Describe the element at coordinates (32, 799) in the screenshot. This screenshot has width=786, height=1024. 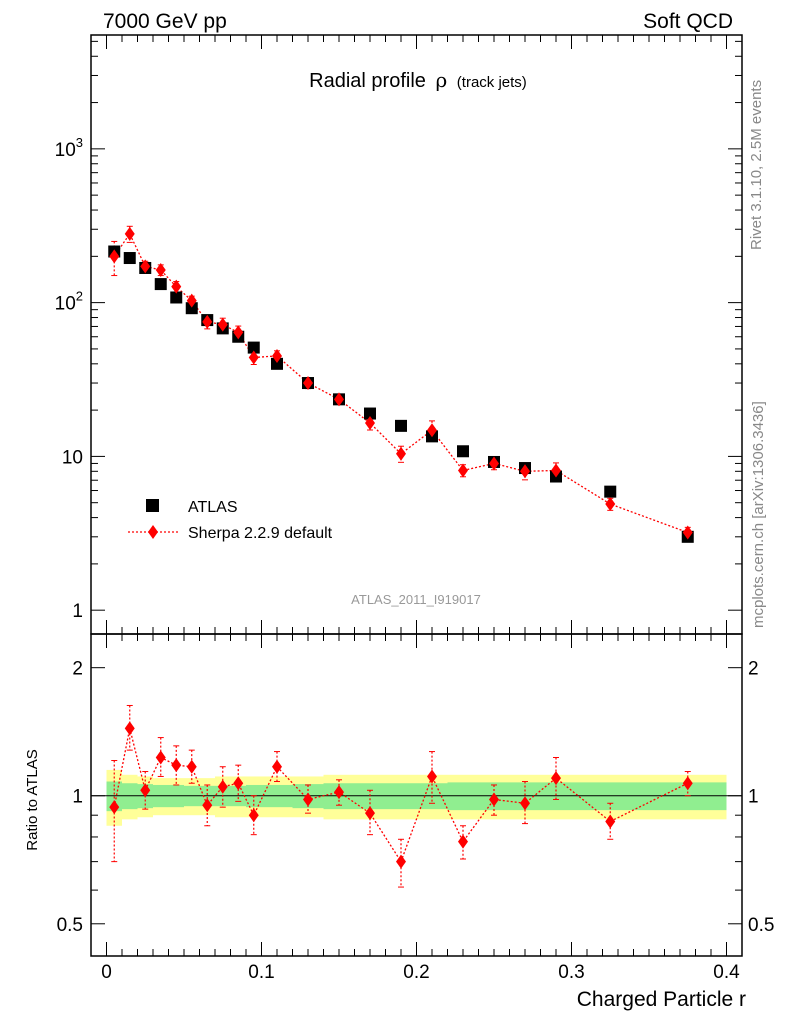
I see `y-axis-label-ratio: Ratio to ATLAS` at that location.